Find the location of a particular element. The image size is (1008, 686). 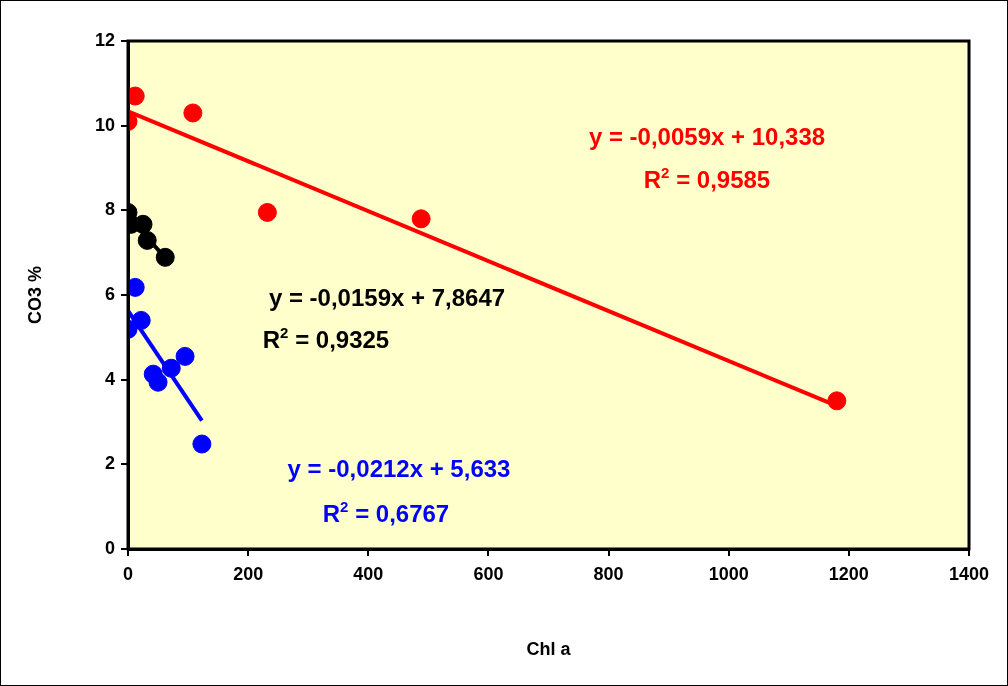

x-tick-label: 0 is located at coordinates (128, 573).